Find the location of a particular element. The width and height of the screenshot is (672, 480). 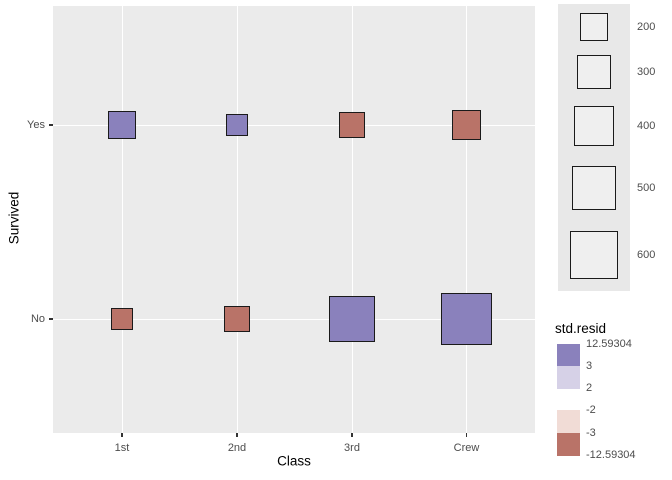

data-square-1st-Yes is located at coordinates (122, 125).